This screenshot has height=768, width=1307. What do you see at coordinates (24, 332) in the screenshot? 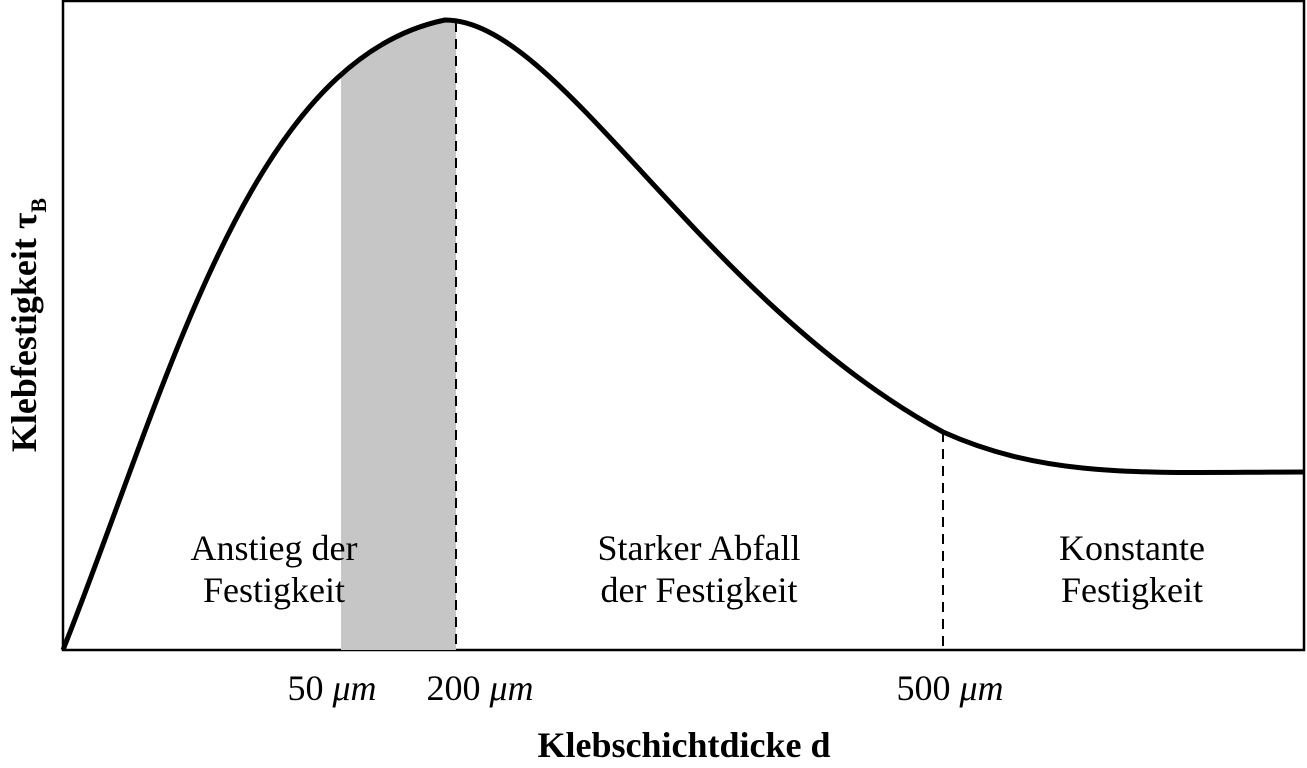
I see `y-axis-label-main: Klebfestigkeit τ` at bounding box center [24, 332].